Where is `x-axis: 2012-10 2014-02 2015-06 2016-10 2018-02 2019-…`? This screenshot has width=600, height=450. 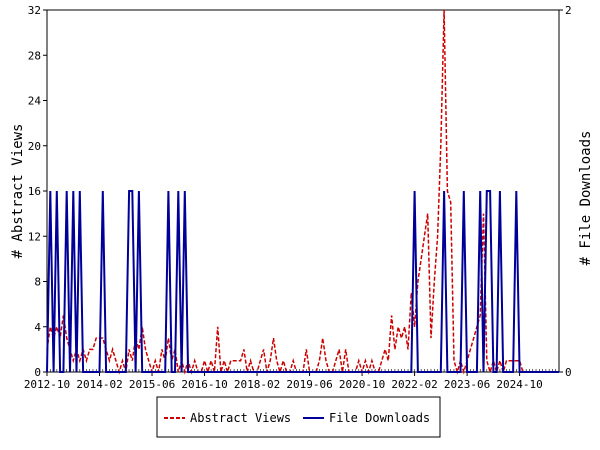
x-axis: 2012-10 2014-02 2015-06 2016-10 2018-02 2019-… is located at coordinates (292, 380).